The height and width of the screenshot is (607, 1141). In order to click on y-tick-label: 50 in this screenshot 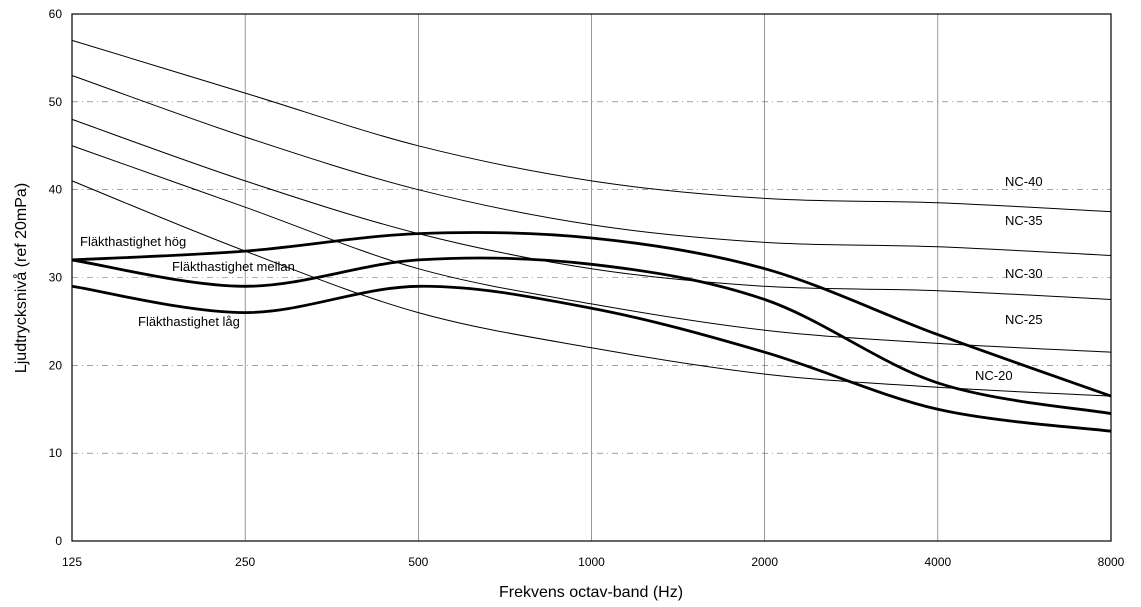, I will do `click(56, 102)`.